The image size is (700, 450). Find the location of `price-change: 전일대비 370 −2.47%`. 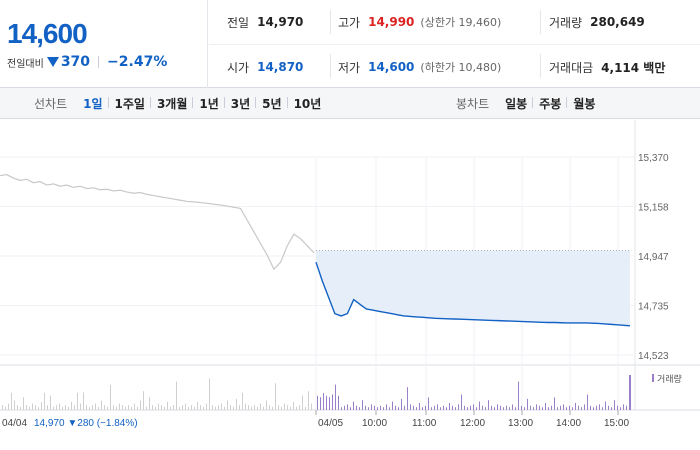

price-change: 전일대비 370 −2.47% is located at coordinates (87, 62).